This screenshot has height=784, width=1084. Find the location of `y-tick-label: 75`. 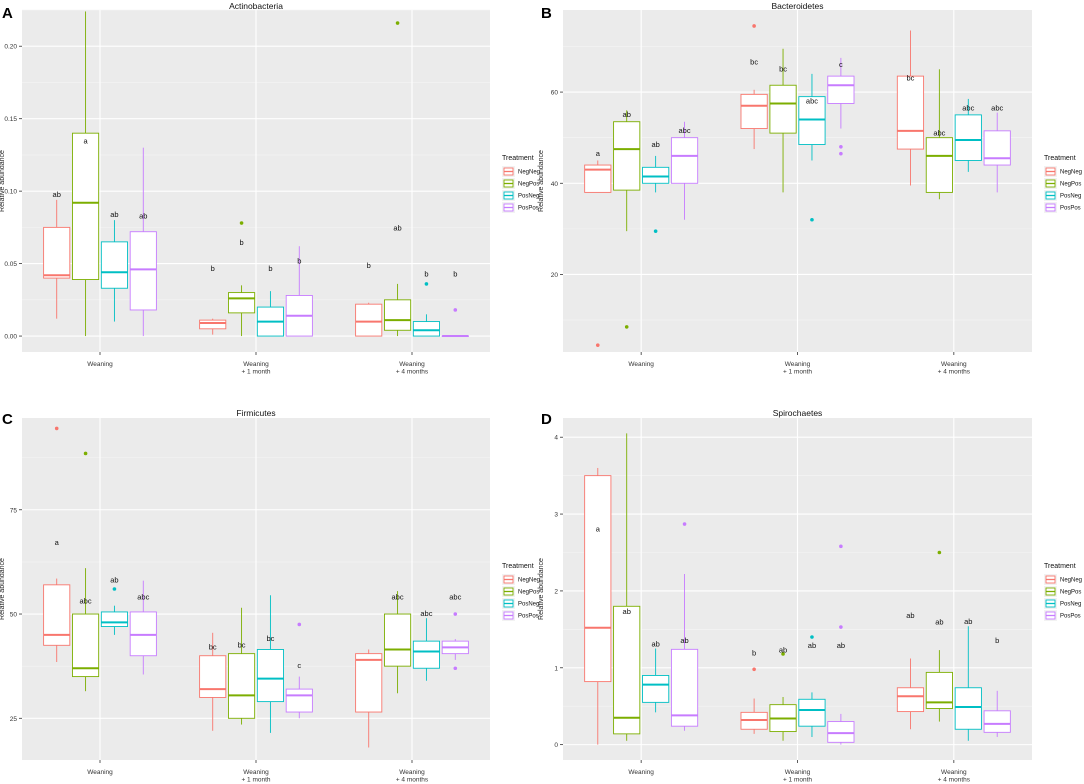

y-tick-label: 75 is located at coordinates (14, 510).